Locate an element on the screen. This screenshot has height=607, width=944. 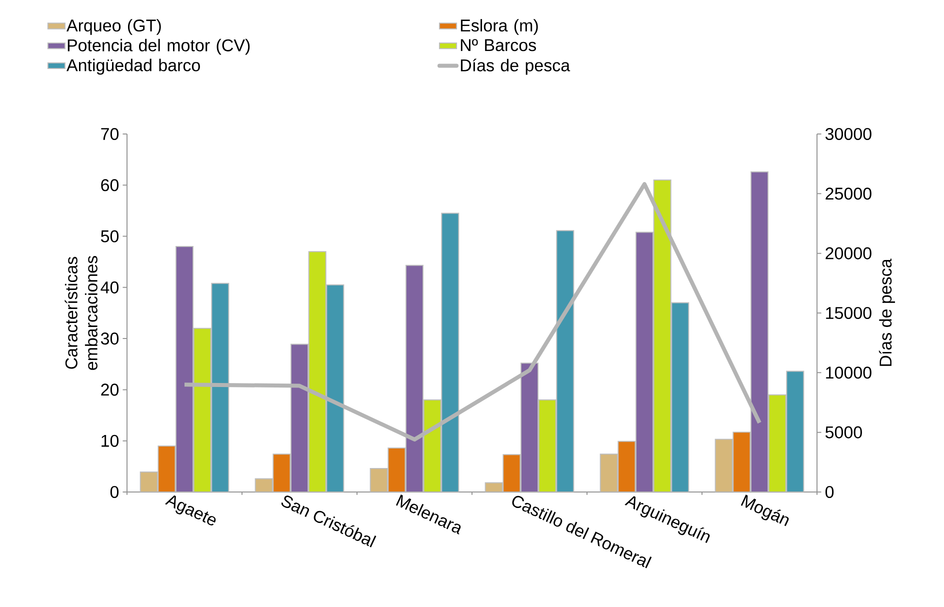
y-tick-label: 60 is located at coordinates (110, 185).